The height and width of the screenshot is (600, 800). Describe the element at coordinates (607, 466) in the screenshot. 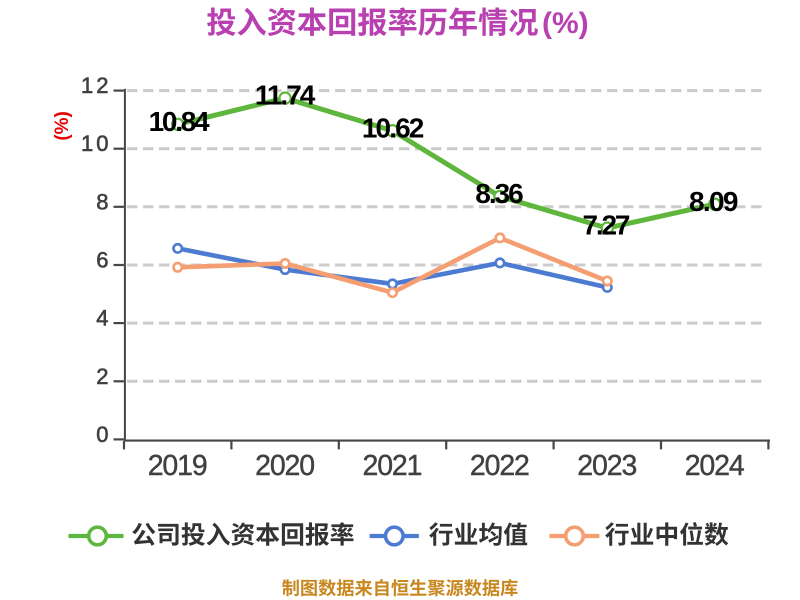

I see `svg-text: 2023` at that location.